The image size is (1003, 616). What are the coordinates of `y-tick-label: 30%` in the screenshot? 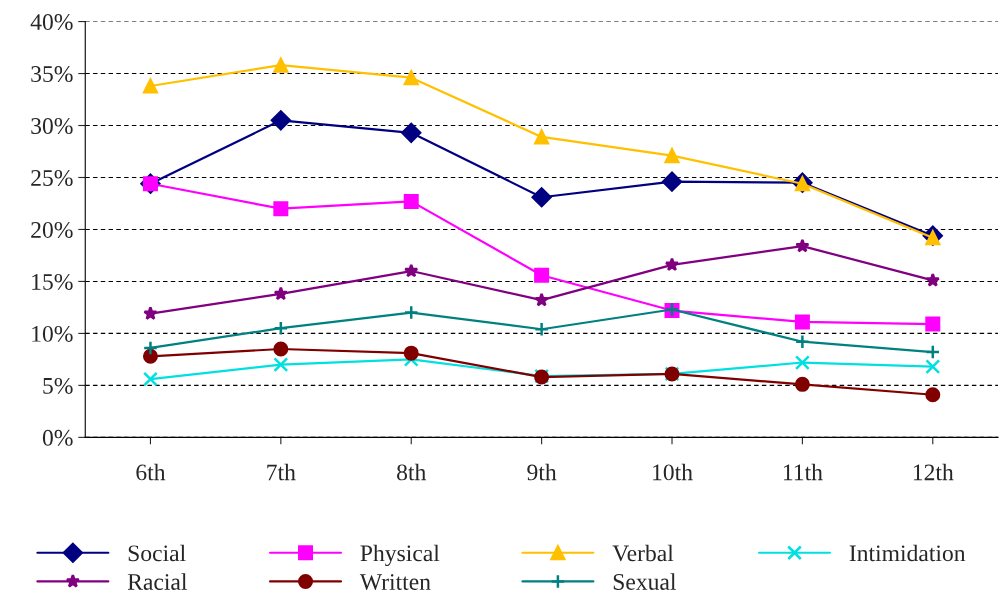 It's located at (52, 126).